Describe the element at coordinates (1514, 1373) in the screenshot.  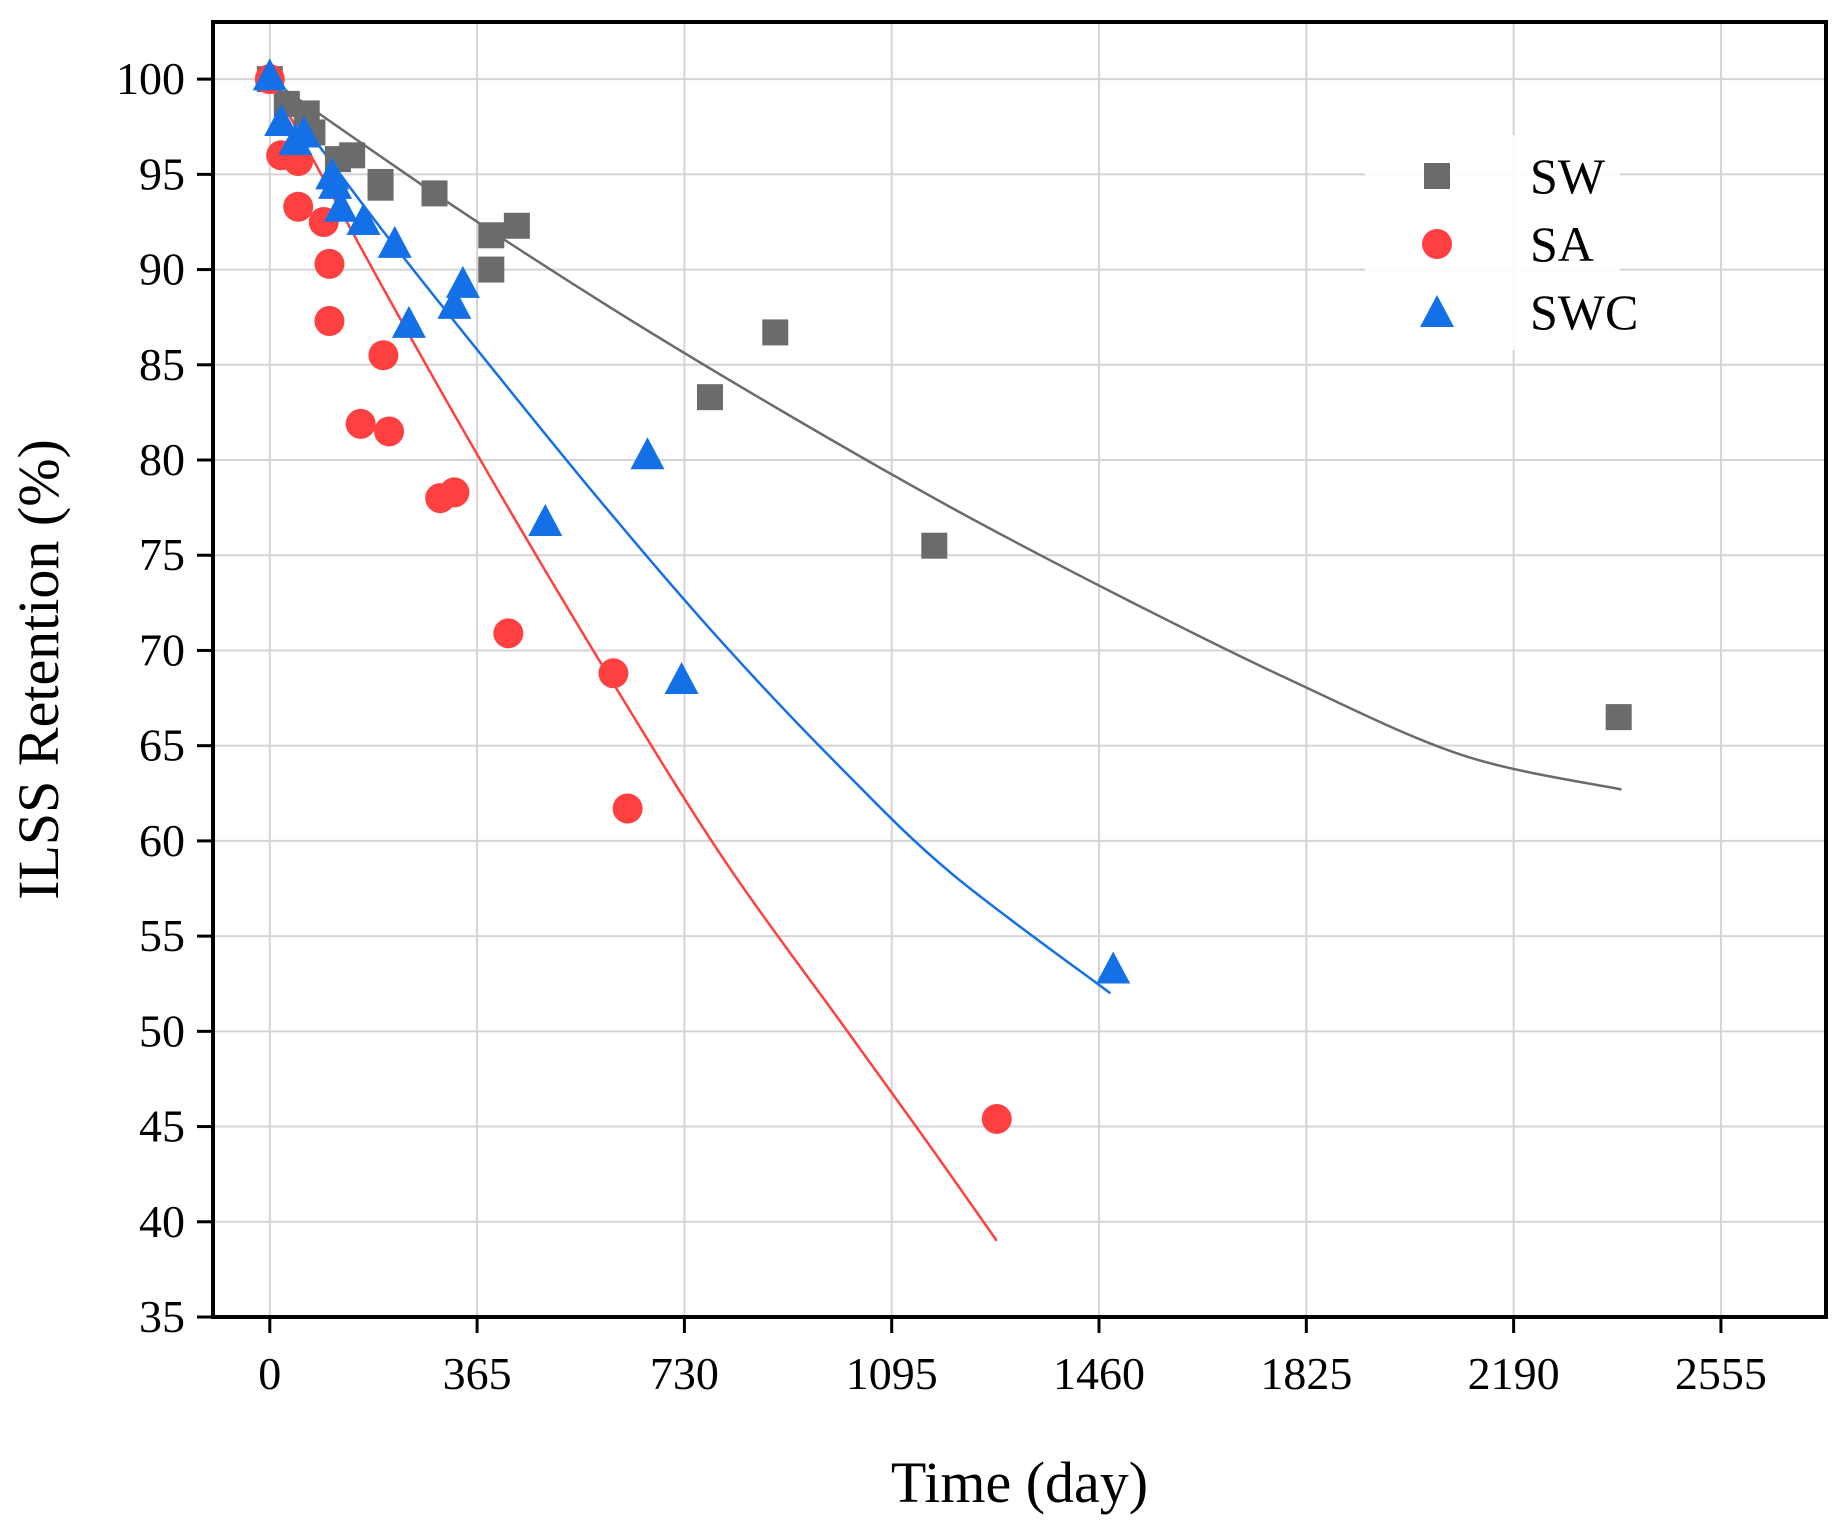
I see `x-tick-label: 2190` at that location.